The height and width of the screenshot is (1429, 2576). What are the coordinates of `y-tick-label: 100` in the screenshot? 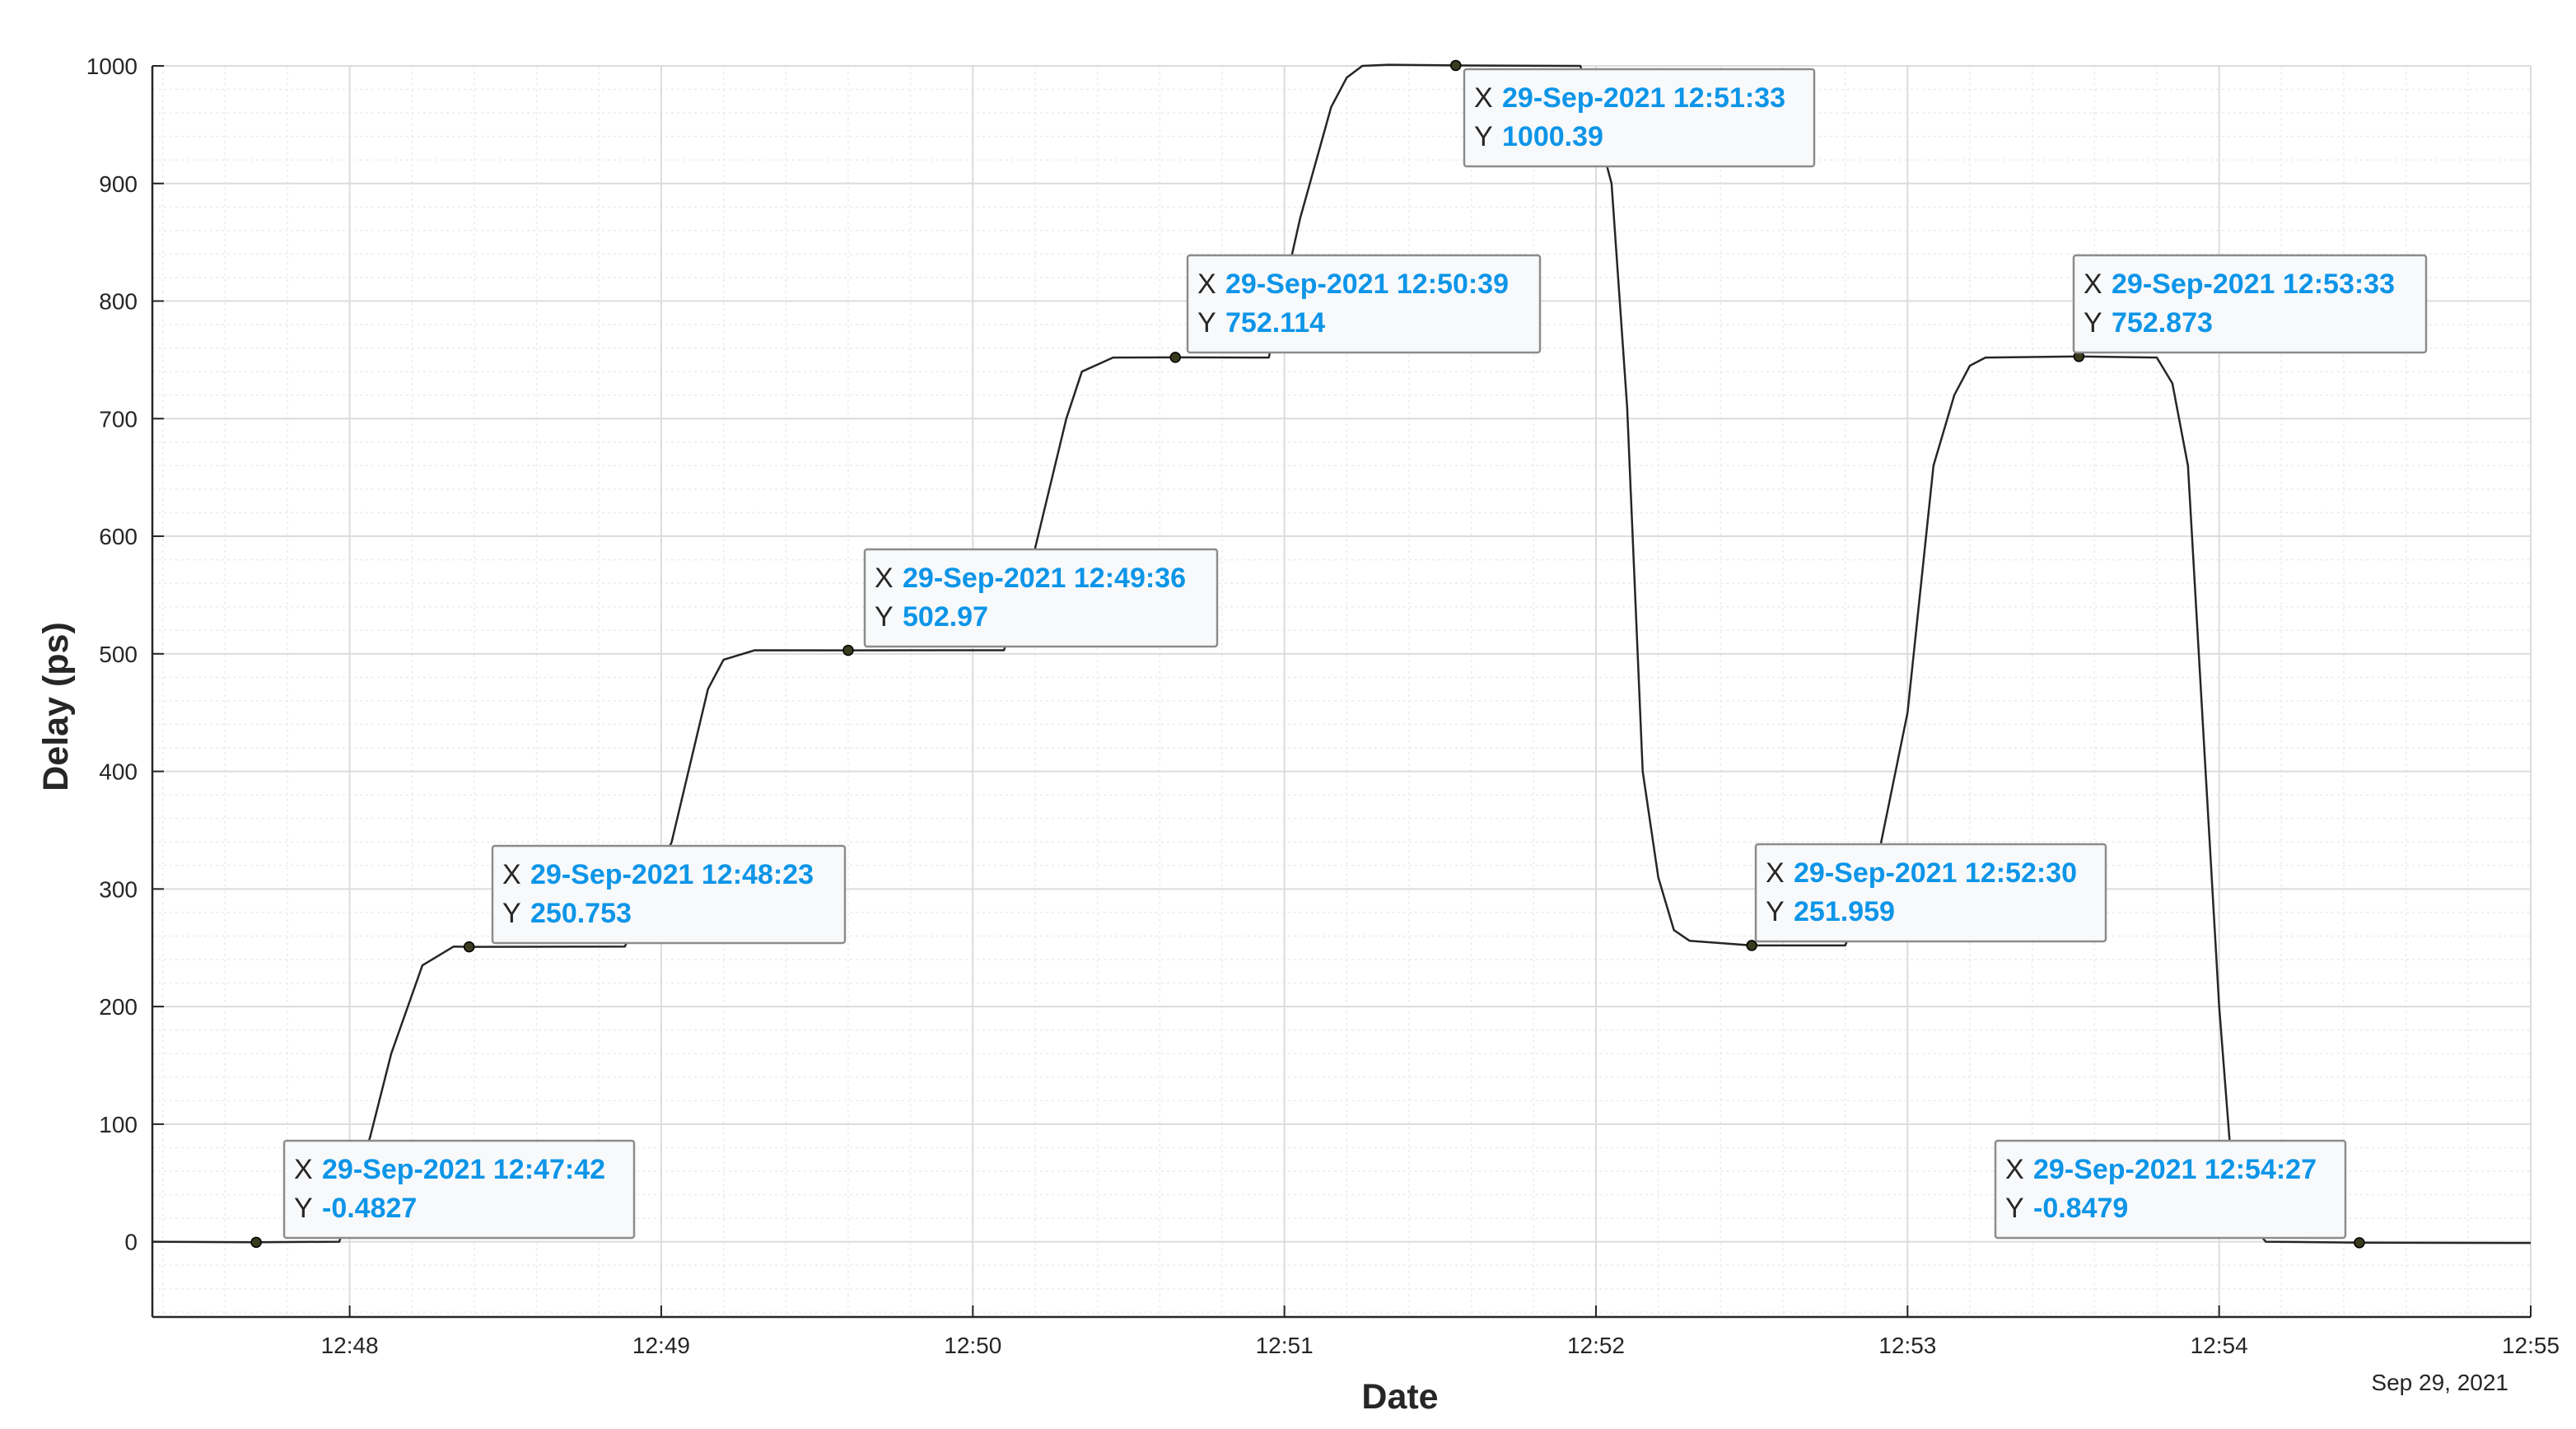 It's located at (118, 1125).